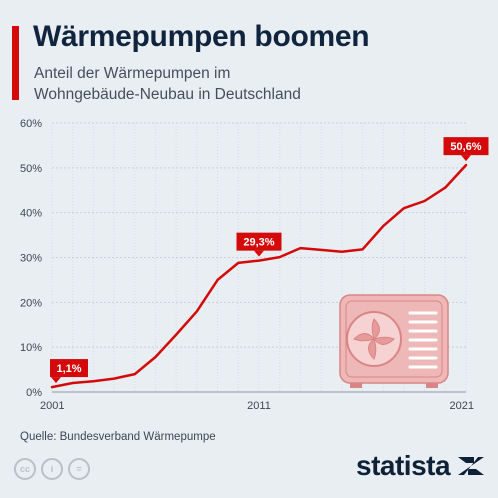  Describe the element at coordinates (79, 469) in the screenshot. I see `equals-icon: =` at that location.